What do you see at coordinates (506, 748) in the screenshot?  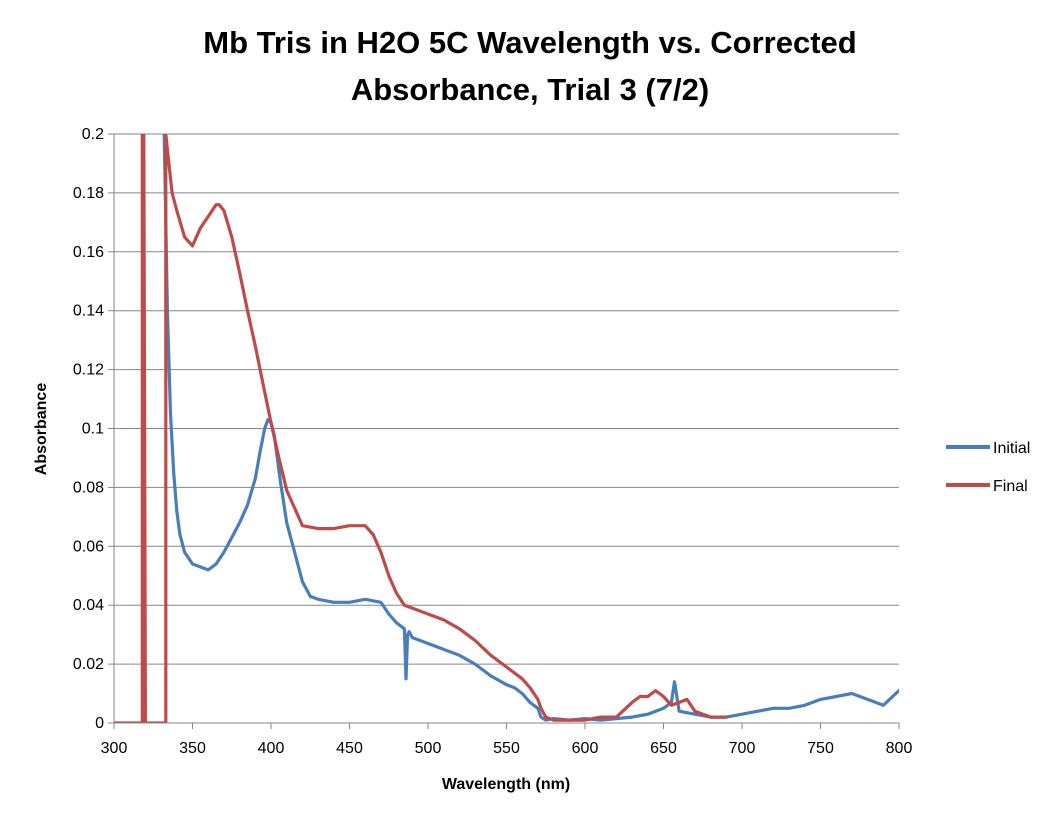 I see `x-tick-label-5: 550` at bounding box center [506, 748].